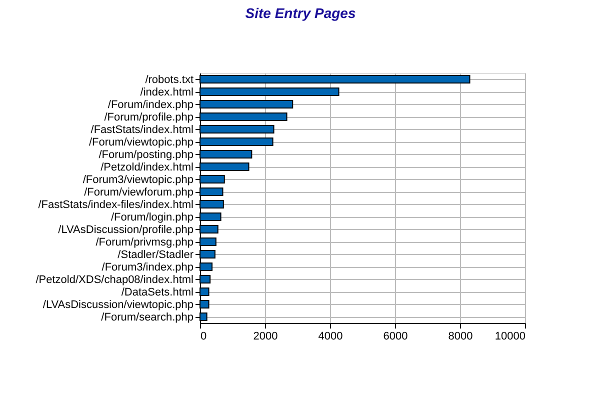 This screenshot has width=600, height=400. Describe the element at coordinates (148, 267) in the screenshot. I see `y-tick-label: /Forum3/index.php` at that location.